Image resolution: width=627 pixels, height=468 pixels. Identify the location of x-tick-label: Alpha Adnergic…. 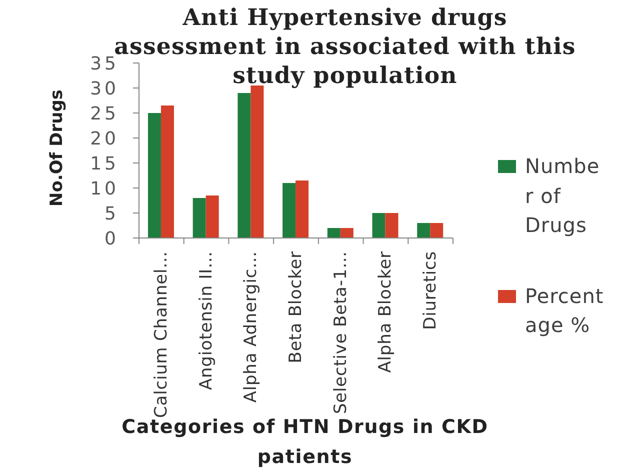
(251, 327).